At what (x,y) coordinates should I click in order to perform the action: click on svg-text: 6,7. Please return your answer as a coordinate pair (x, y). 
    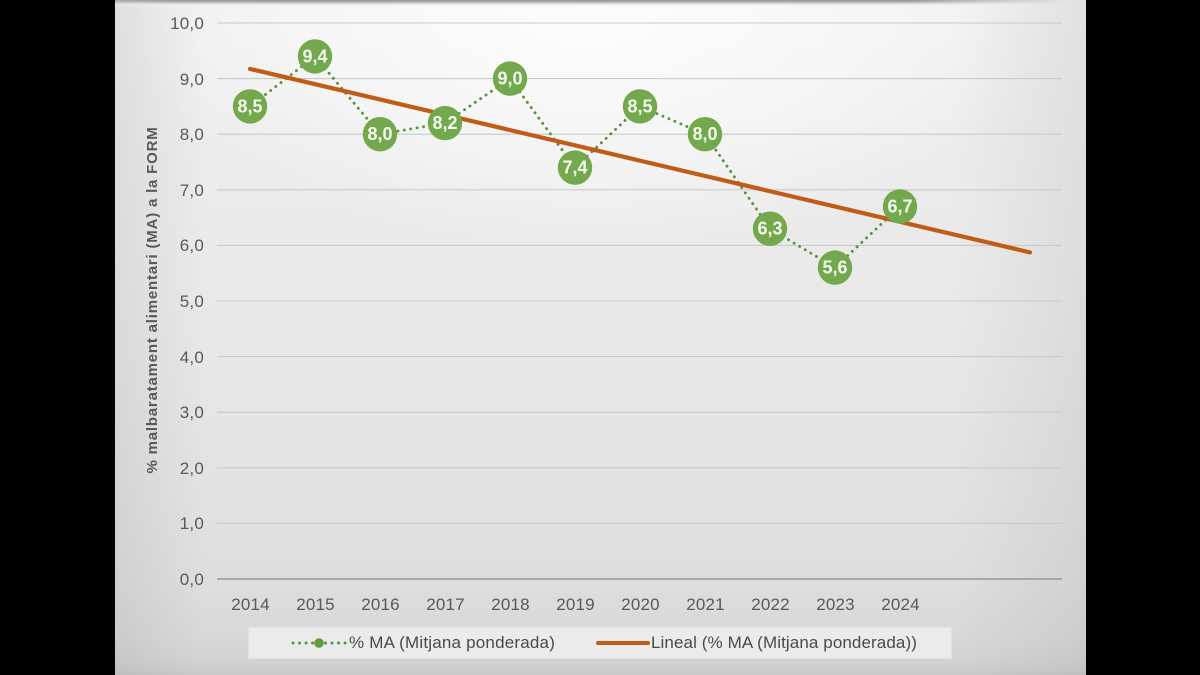
    Looking at the image, I should click on (899, 207).